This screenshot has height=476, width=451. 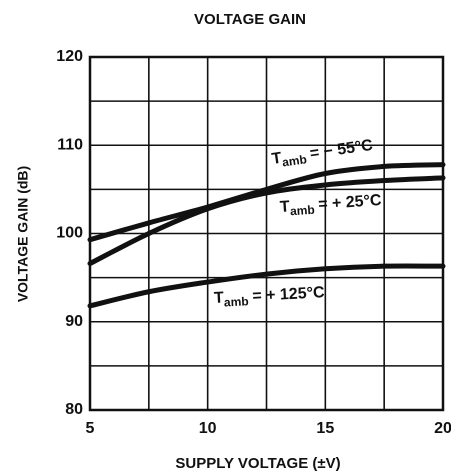 I want to click on y-tick-label: 90, so click(x=74, y=321).